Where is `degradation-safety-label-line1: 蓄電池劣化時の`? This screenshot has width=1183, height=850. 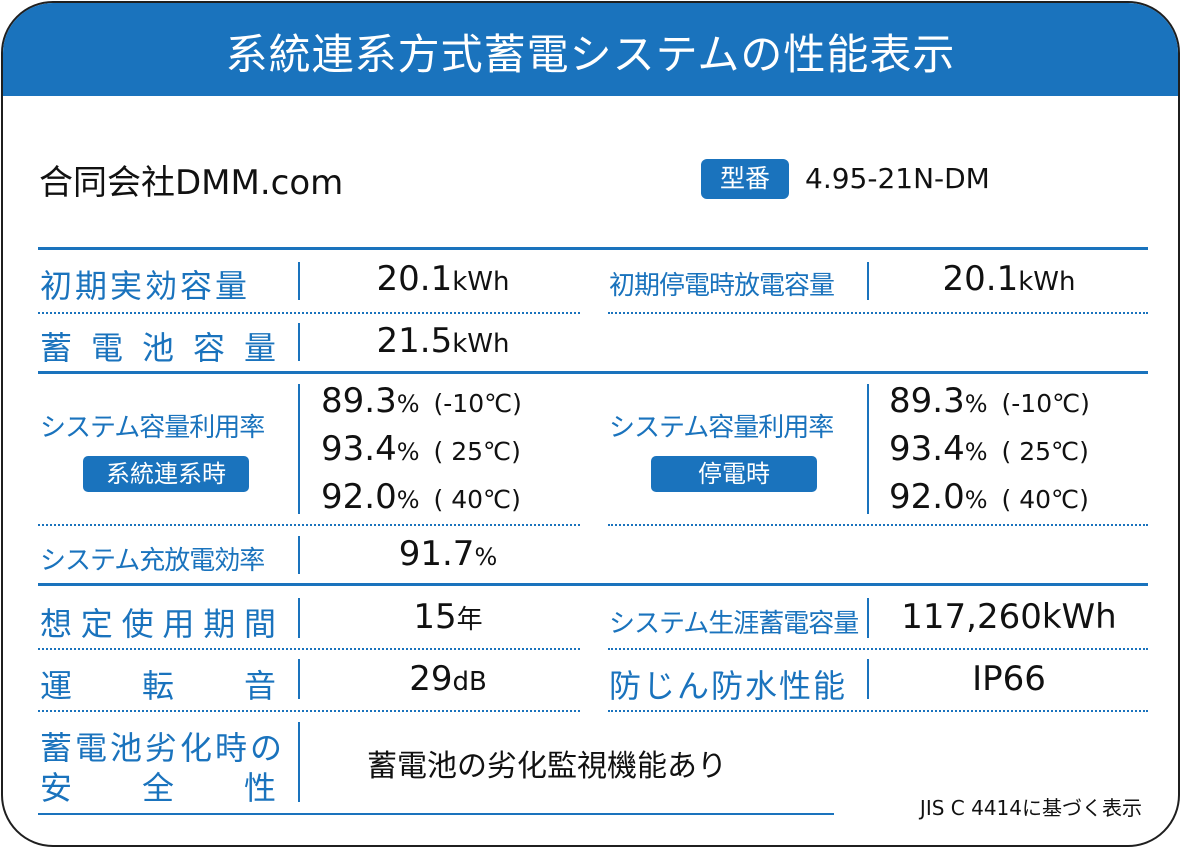 degradation-safety-label-line1: 蓄電池劣化時の is located at coordinates (163, 748).